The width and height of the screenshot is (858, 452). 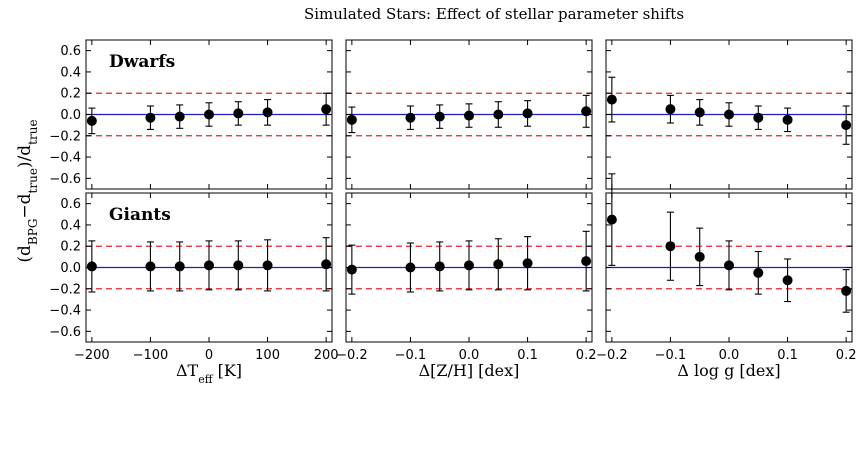 I want to click on panel-dwarfs-logg, so click(x=729, y=114).